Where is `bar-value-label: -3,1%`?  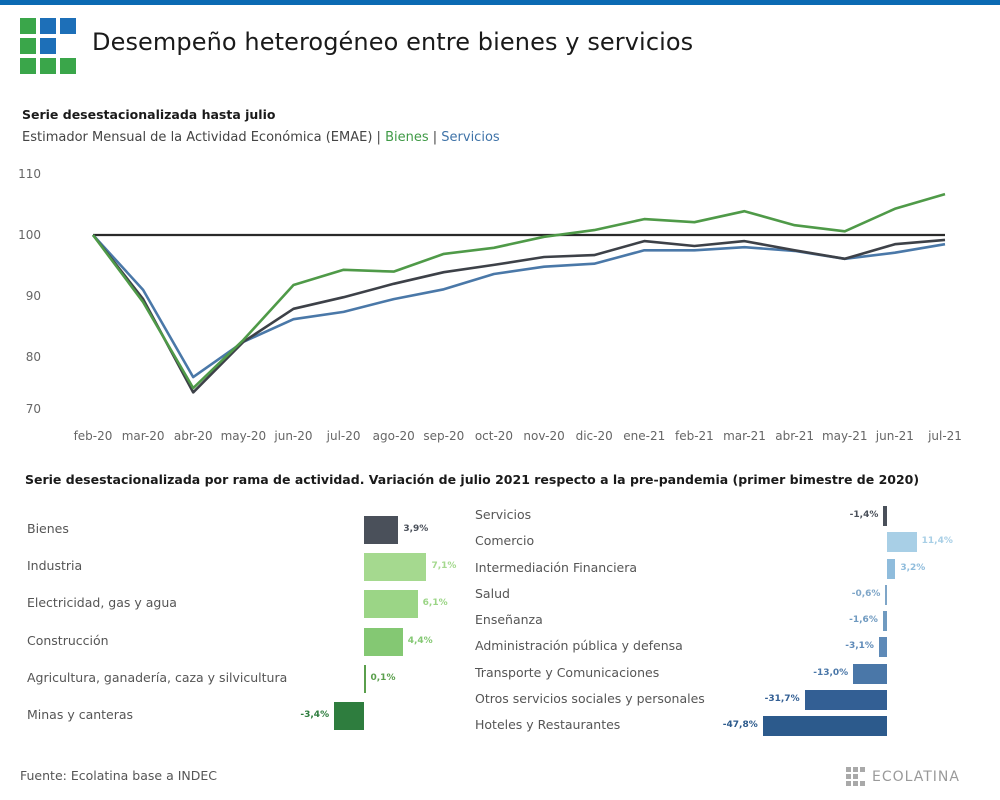
bar-value-label: -3,1% is located at coordinates (859, 646).